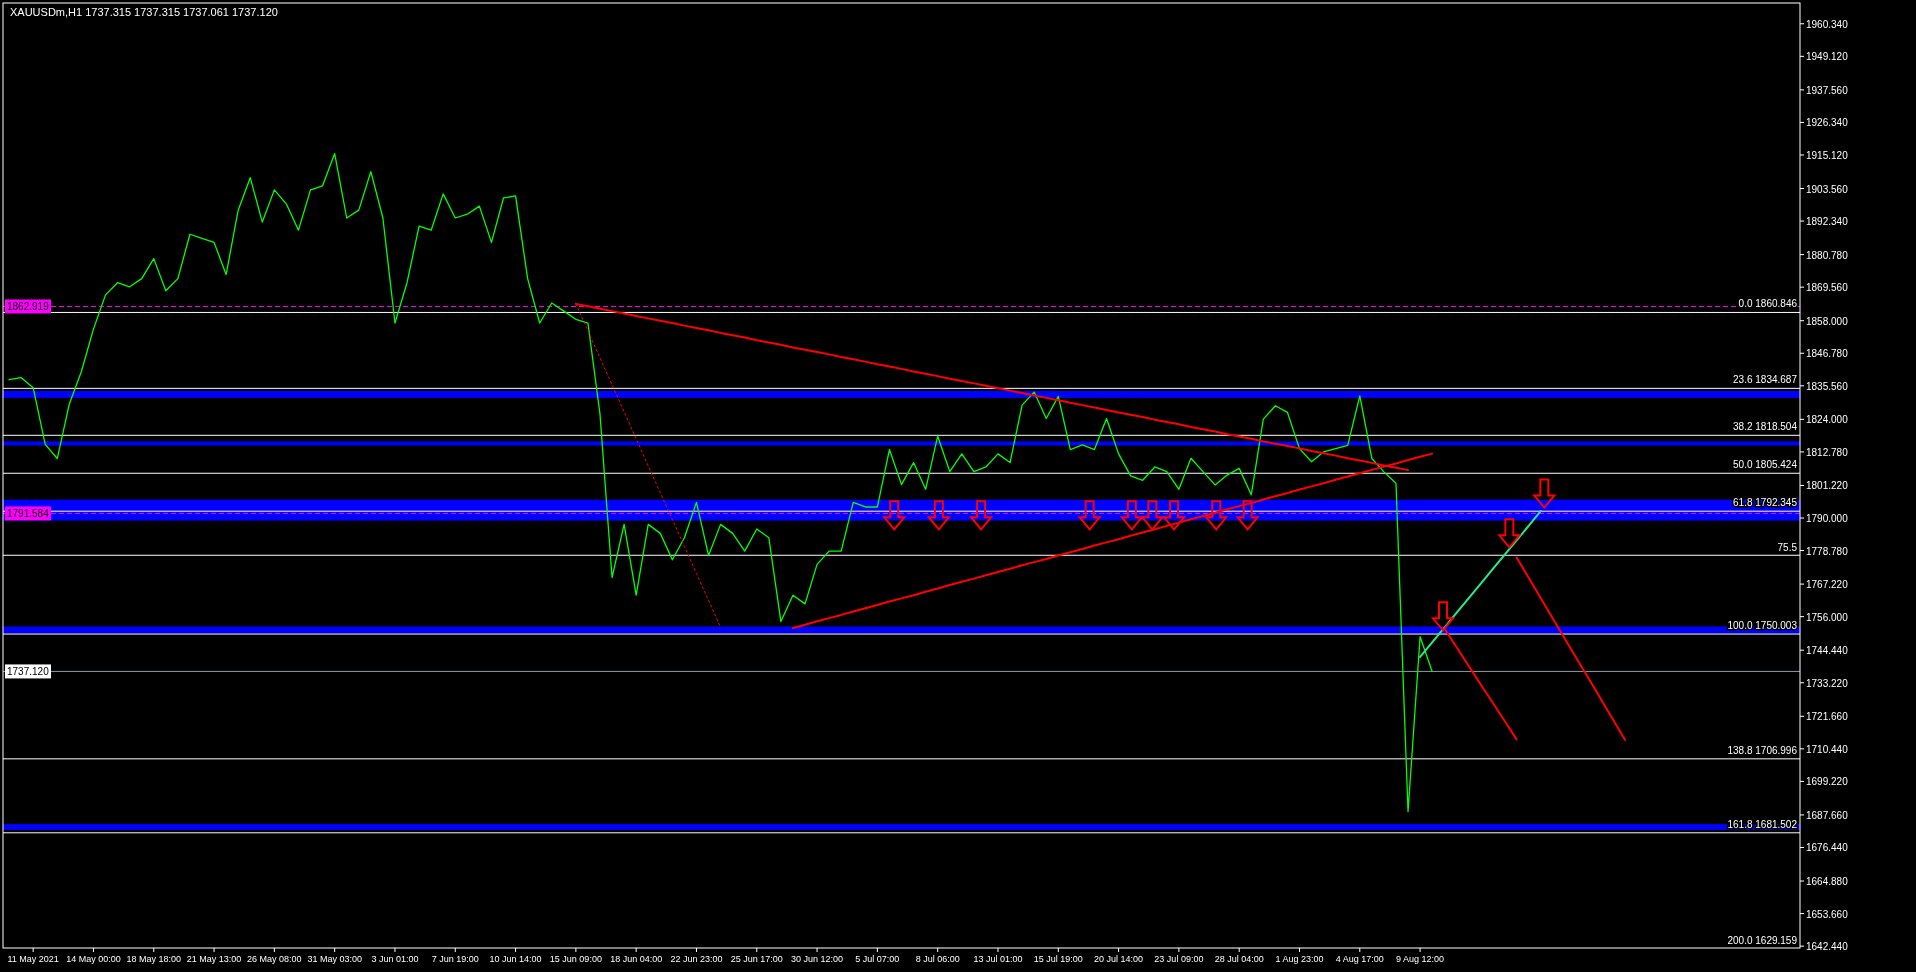 This screenshot has width=1916, height=972. Describe the element at coordinates (1827, 354) in the screenshot. I see `y-tick-label: 1846.780` at that location.